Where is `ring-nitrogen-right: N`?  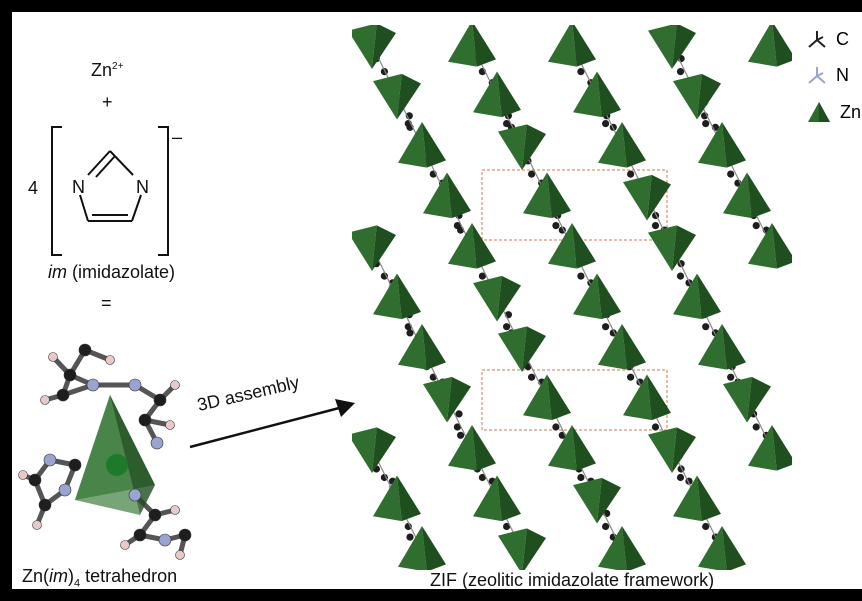
ring-nitrogen-right: N is located at coordinates (142, 187).